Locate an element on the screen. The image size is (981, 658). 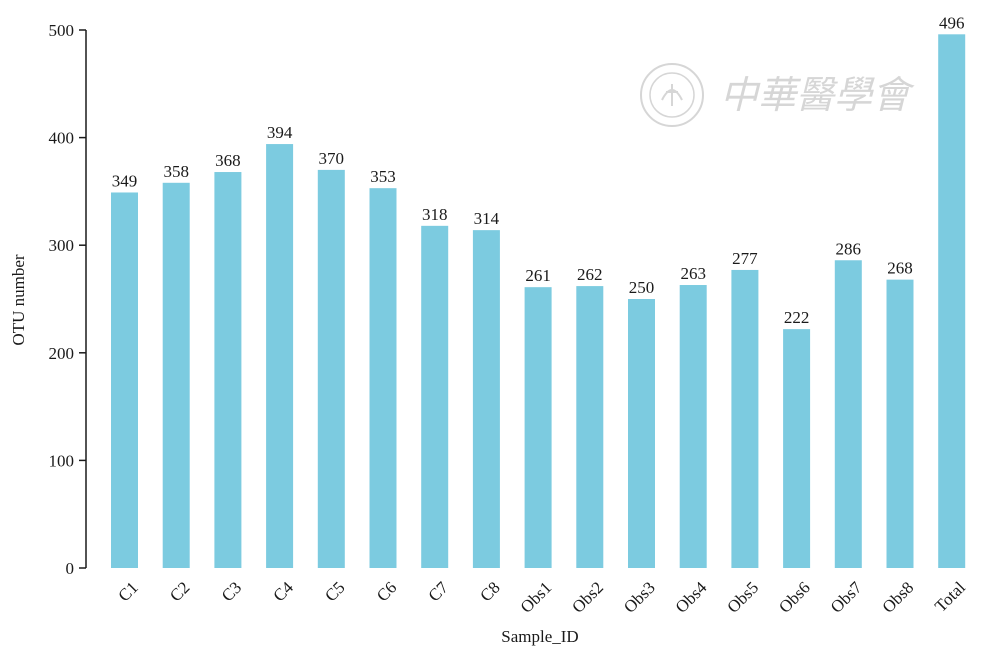
x-tick-label-obs1: Obs1 is located at coordinates (536, 597).